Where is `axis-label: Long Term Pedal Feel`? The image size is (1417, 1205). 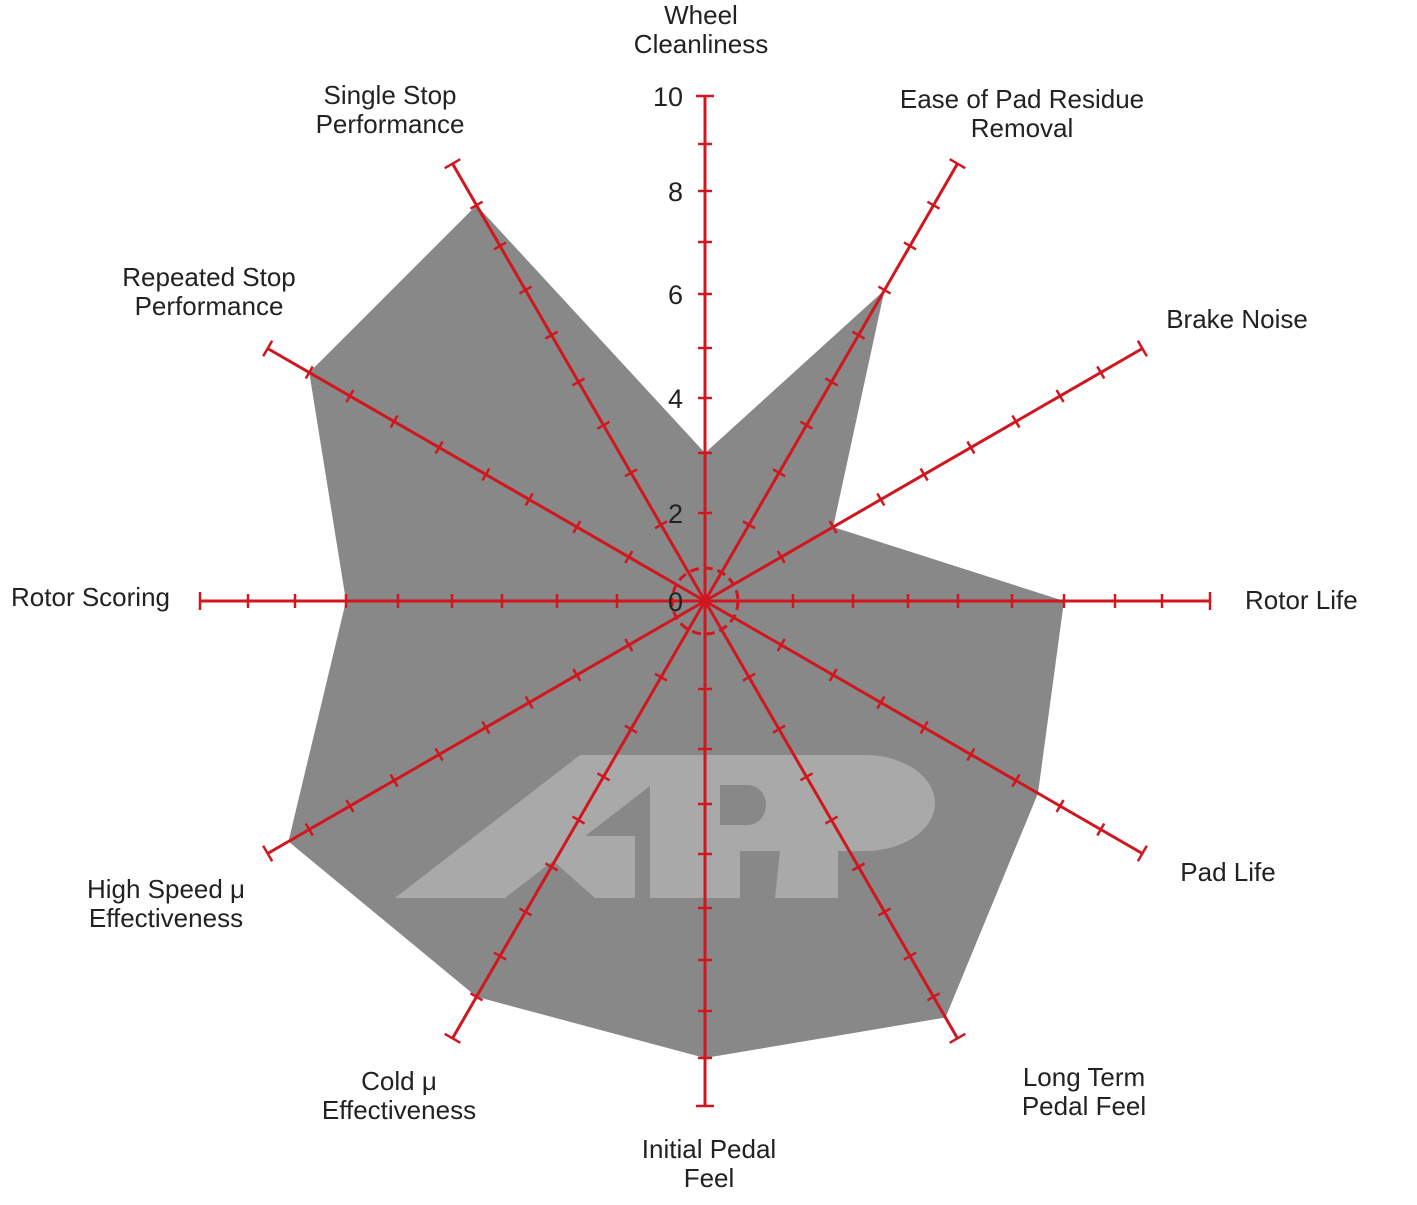
axis-label: Long Term Pedal Feel is located at coordinates (1084, 1091).